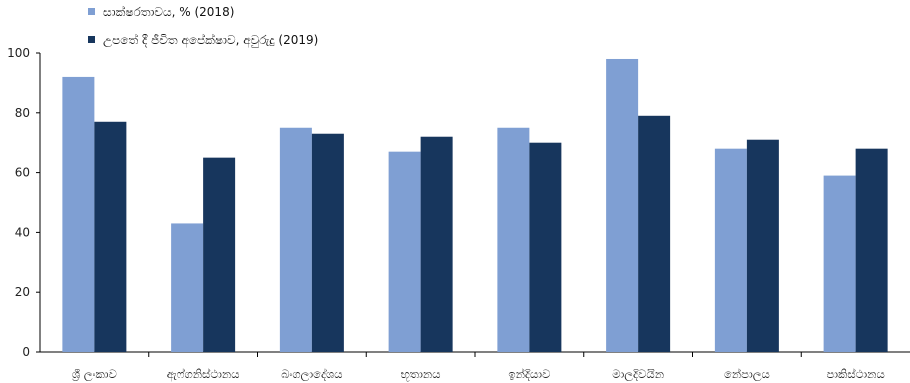 The height and width of the screenshot is (383, 910). Describe the element at coordinates (421, 374) in the screenshot. I see `x-tick-label: භූතානය` at that location.